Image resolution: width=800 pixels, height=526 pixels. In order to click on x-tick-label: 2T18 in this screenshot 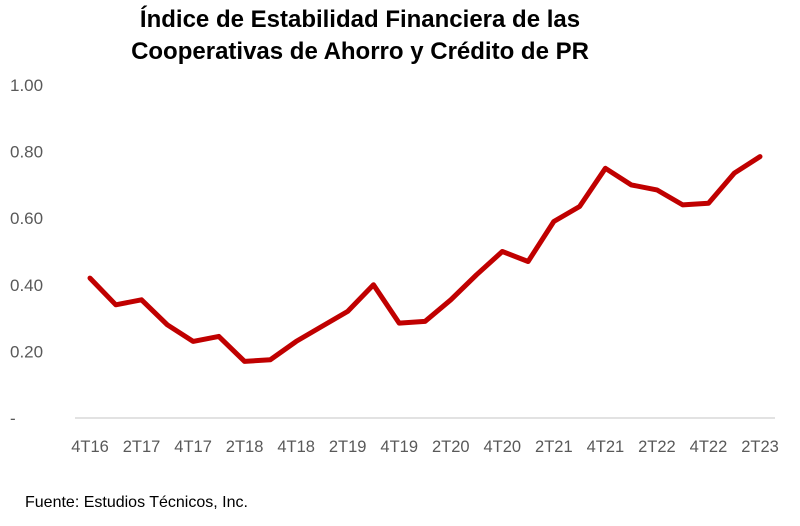, I will do `click(245, 447)`.